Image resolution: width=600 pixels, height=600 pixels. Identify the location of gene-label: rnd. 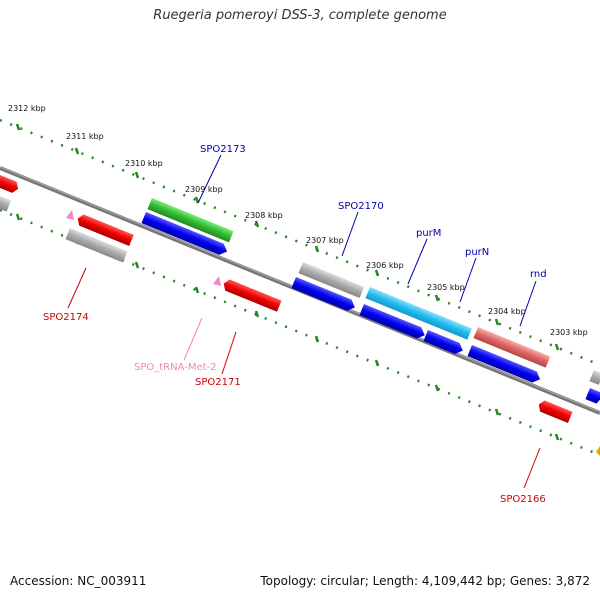
(538, 274).